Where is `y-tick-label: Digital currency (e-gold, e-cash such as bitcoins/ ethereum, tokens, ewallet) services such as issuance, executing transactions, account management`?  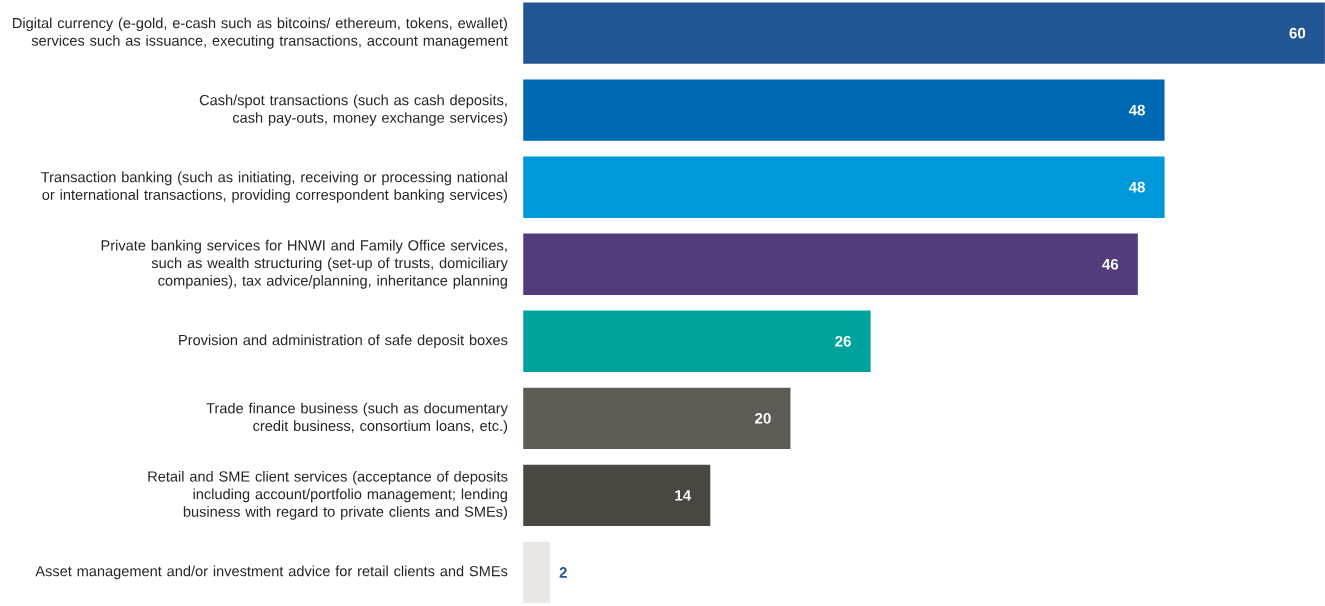 y-tick-label: Digital currency (e-gold, e-cash such as bitcoins/ ethereum, tokens, ewallet) services such as issuance, executing transactions, account management is located at coordinates (260, 33).